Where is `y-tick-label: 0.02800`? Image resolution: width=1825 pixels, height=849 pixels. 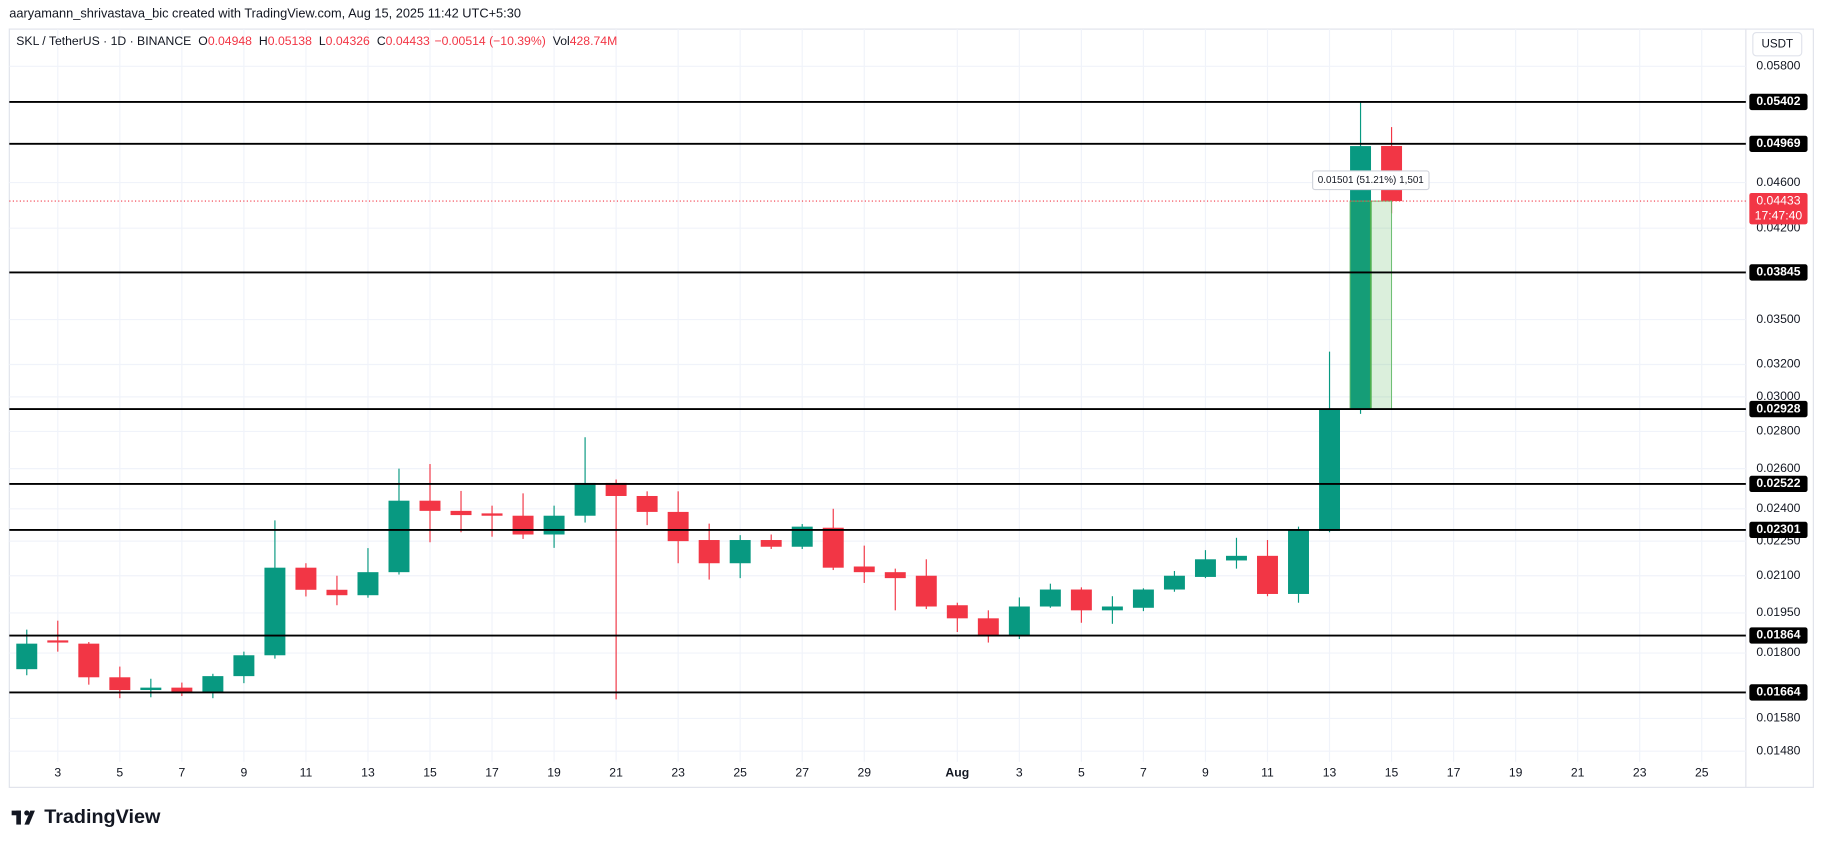 y-tick-label: 0.02800 is located at coordinates (1778, 431).